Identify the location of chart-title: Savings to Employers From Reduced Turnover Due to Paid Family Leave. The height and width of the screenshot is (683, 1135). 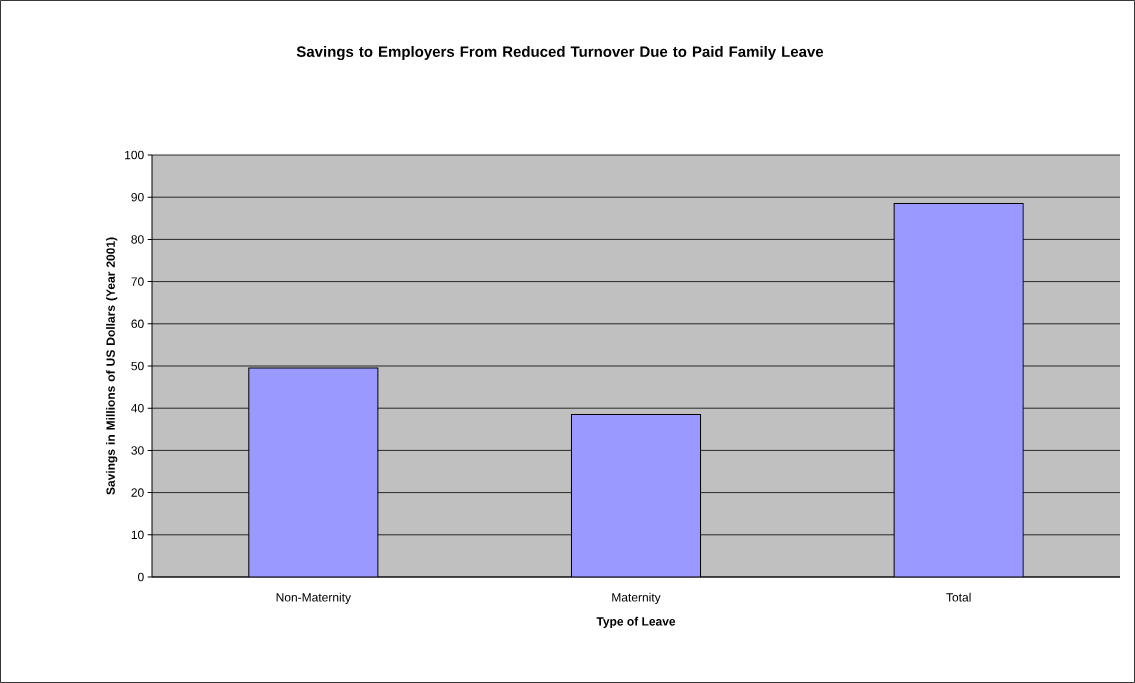
(560, 53).